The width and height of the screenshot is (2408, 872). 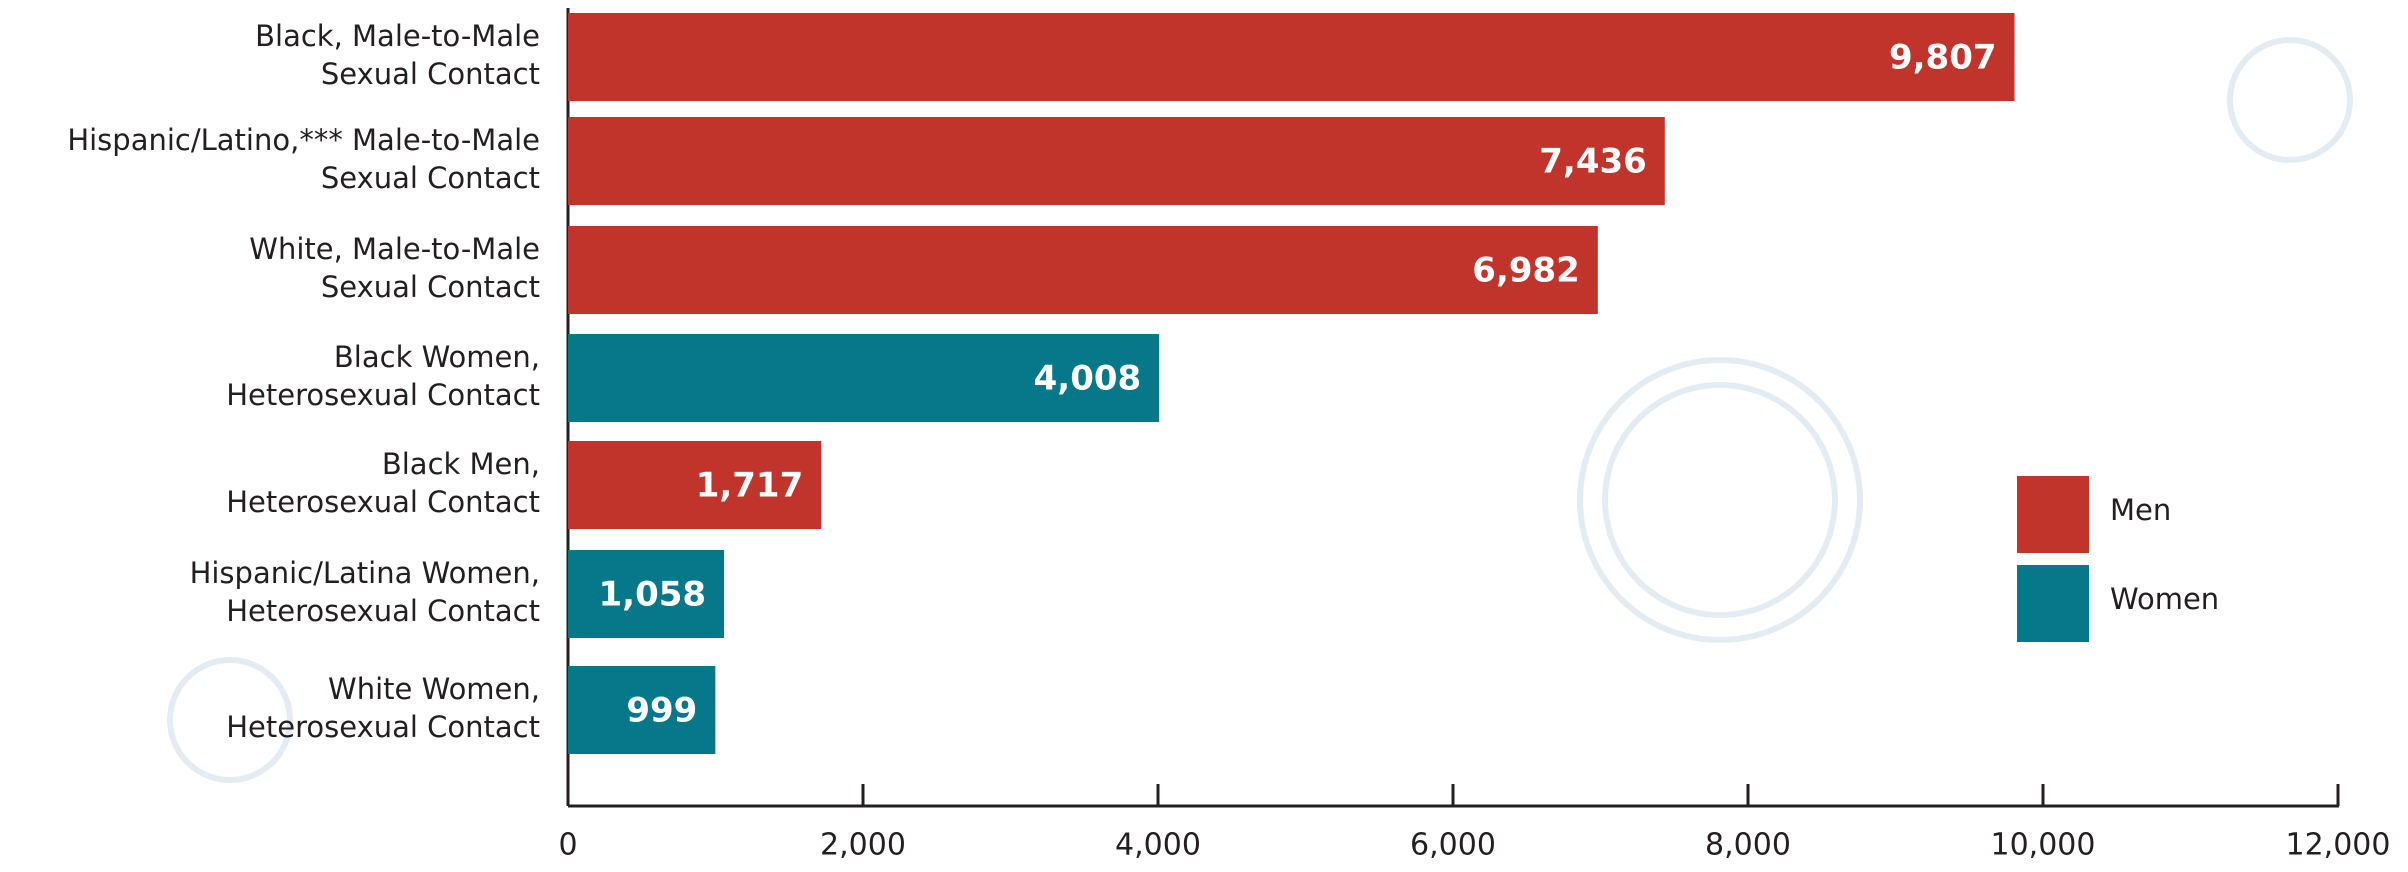 What do you see at coordinates (2140, 510) in the screenshot?
I see `legend-label: Men` at bounding box center [2140, 510].